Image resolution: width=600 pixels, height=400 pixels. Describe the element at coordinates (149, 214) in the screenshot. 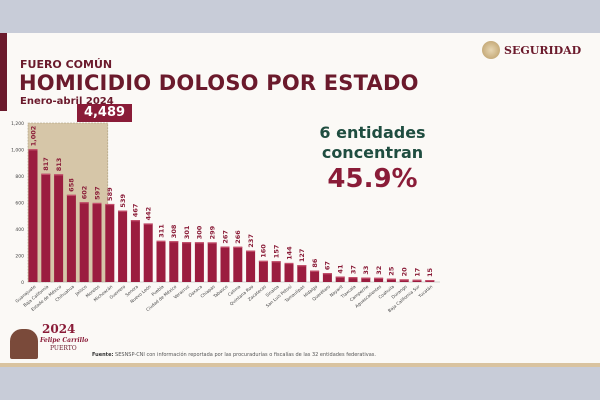

I see `bar-value-label: 442` at that location.